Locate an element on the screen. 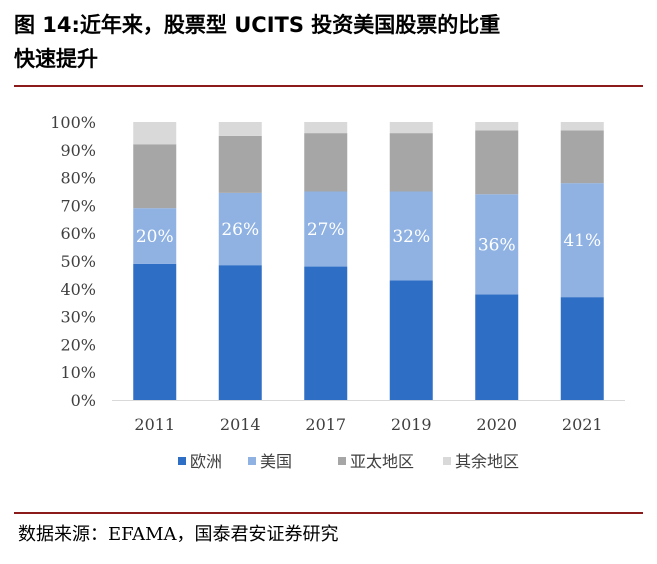  data-label: 27% is located at coordinates (326, 230).